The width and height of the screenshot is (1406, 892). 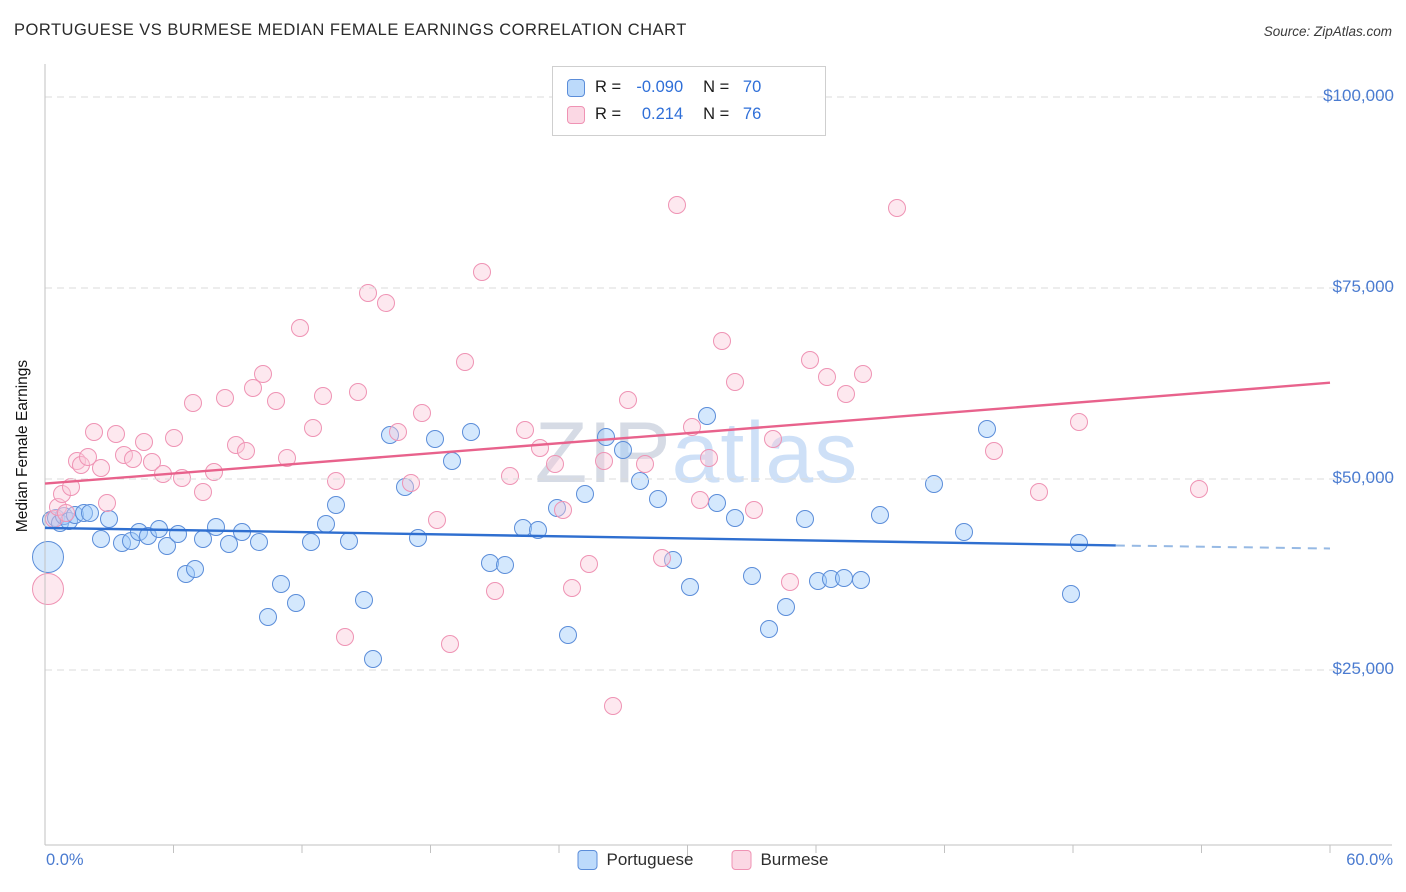 I want to click on portuguese-stats: R = -0.090 N = 70, so click(x=678, y=87).